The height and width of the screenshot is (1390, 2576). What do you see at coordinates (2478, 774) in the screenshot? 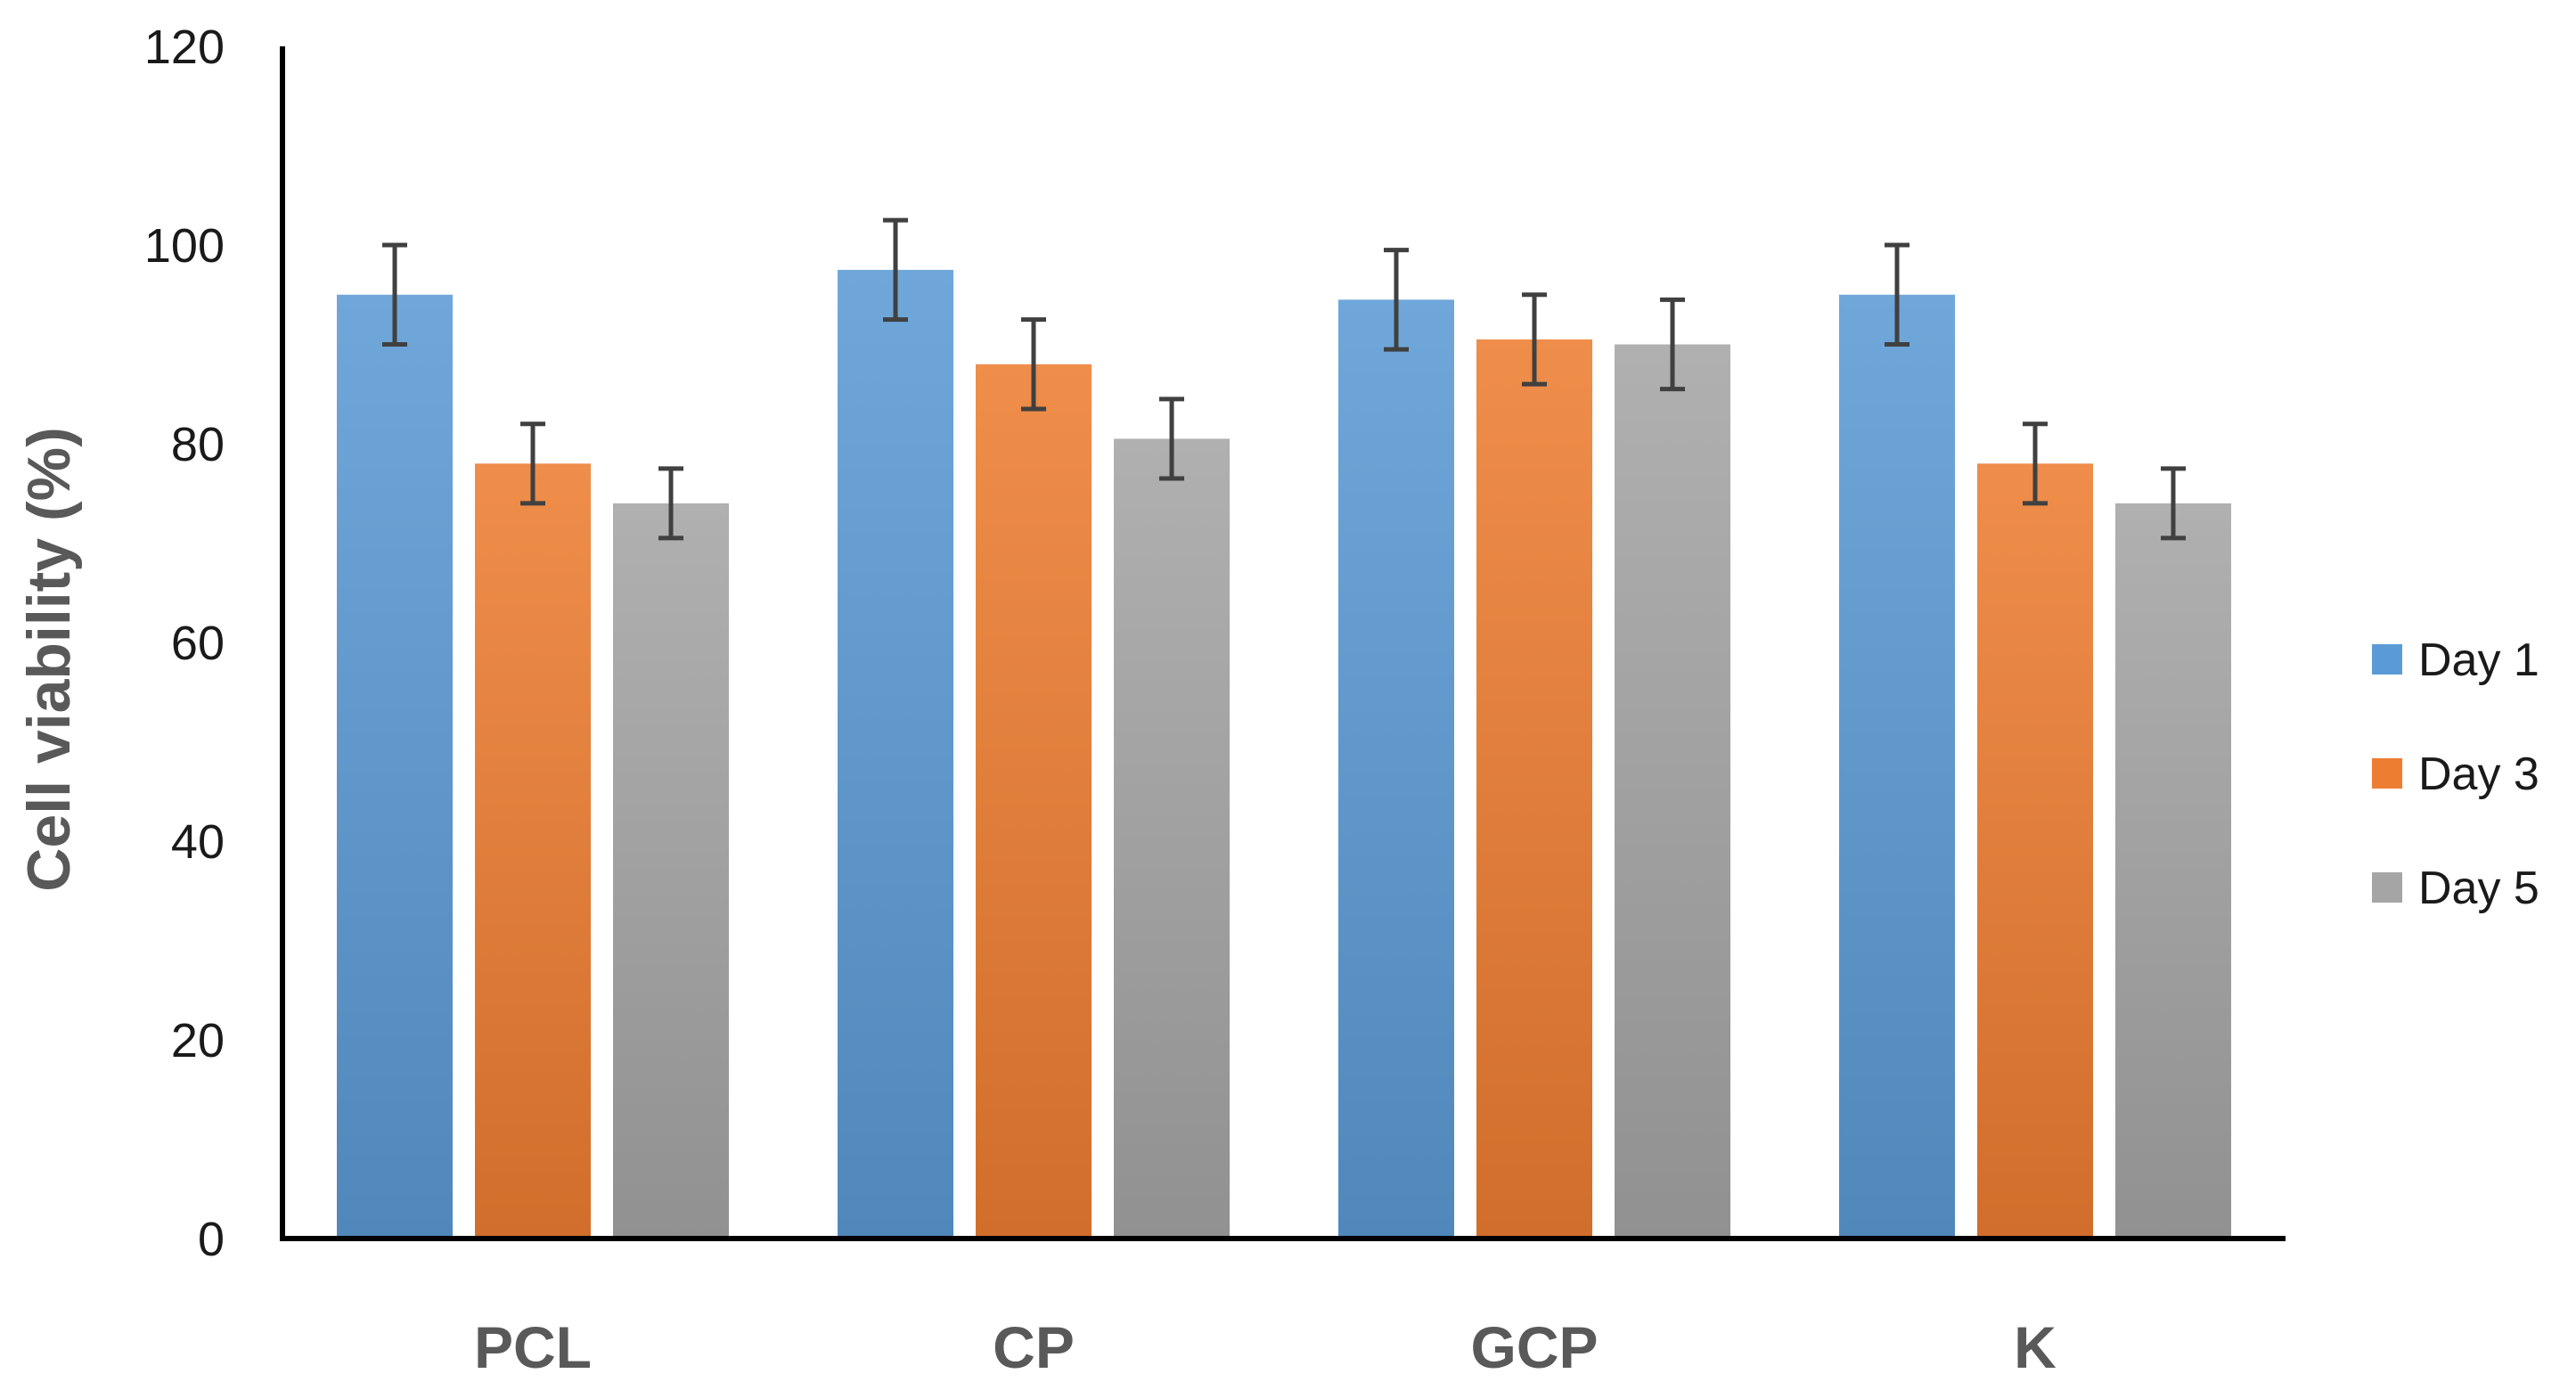
I see `legend-label-day-3: Day 3` at bounding box center [2478, 774].